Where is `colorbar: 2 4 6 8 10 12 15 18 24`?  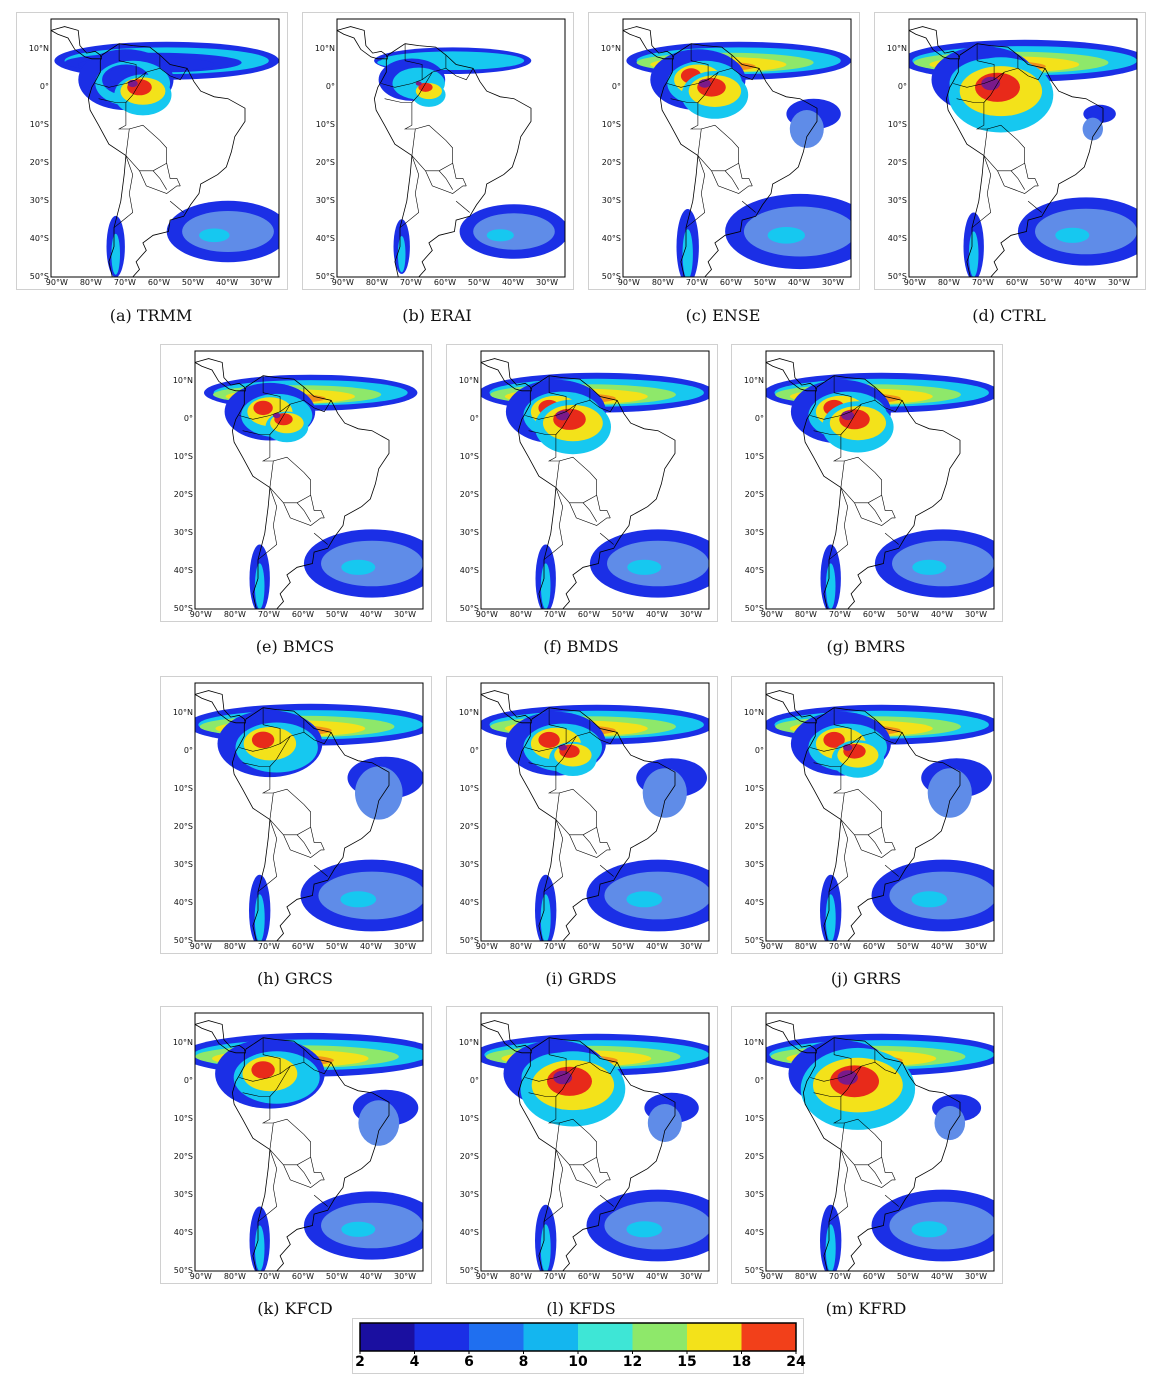
colorbar: 2 4 6 8 10 12 15 18 24 is located at coordinates (579, 1346).